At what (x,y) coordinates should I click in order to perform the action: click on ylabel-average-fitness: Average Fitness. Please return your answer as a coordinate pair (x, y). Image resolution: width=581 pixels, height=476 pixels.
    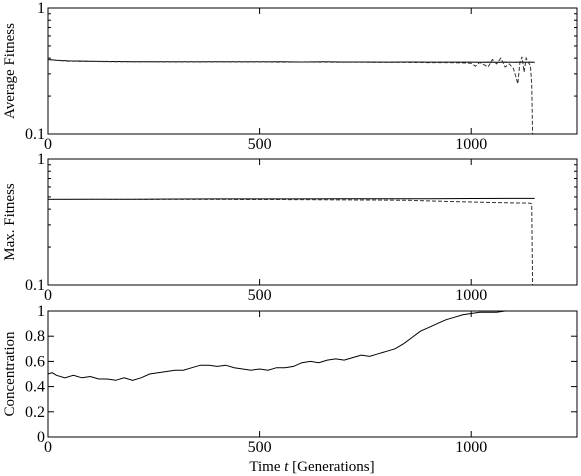
    Looking at the image, I should click on (10, 71).